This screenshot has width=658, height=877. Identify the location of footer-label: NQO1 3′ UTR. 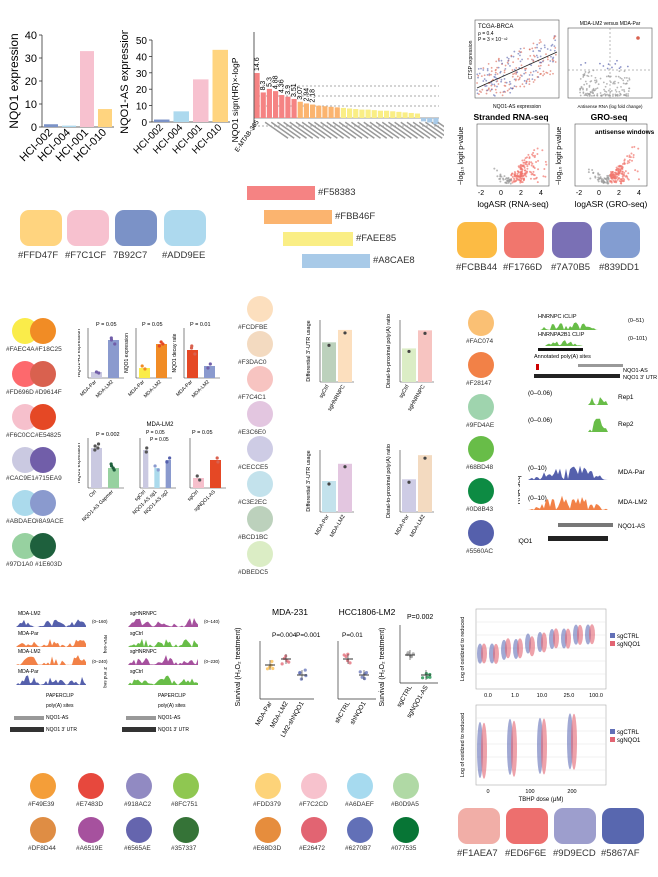
(61, 730).